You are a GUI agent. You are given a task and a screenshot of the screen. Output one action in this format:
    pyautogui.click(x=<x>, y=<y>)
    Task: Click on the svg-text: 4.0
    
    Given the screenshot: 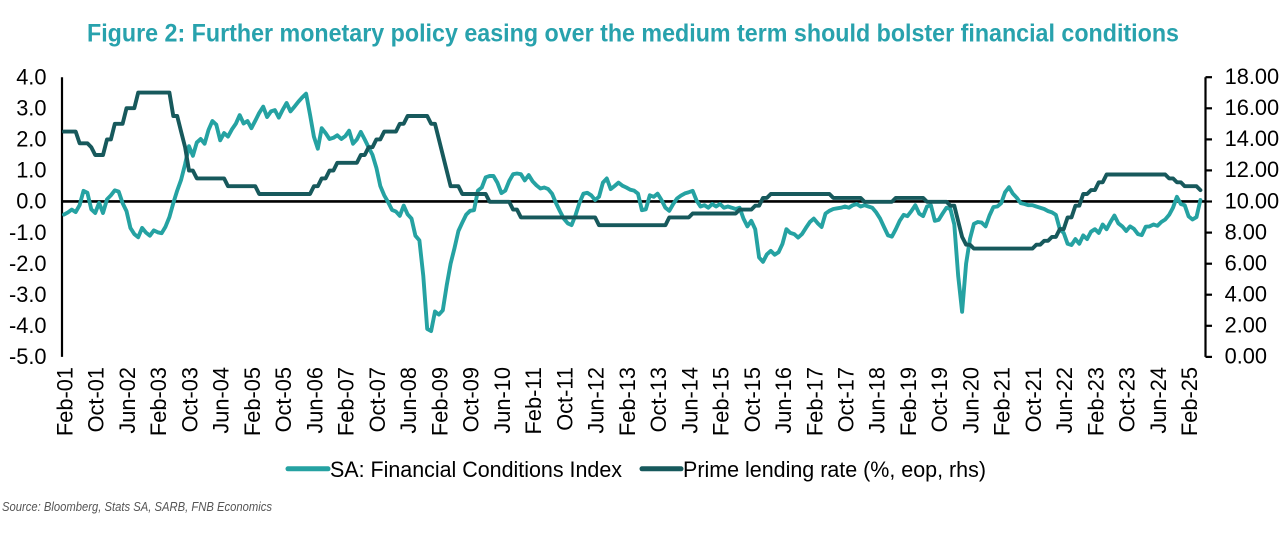 What is the action you would take?
    pyautogui.click(x=31, y=76)
    